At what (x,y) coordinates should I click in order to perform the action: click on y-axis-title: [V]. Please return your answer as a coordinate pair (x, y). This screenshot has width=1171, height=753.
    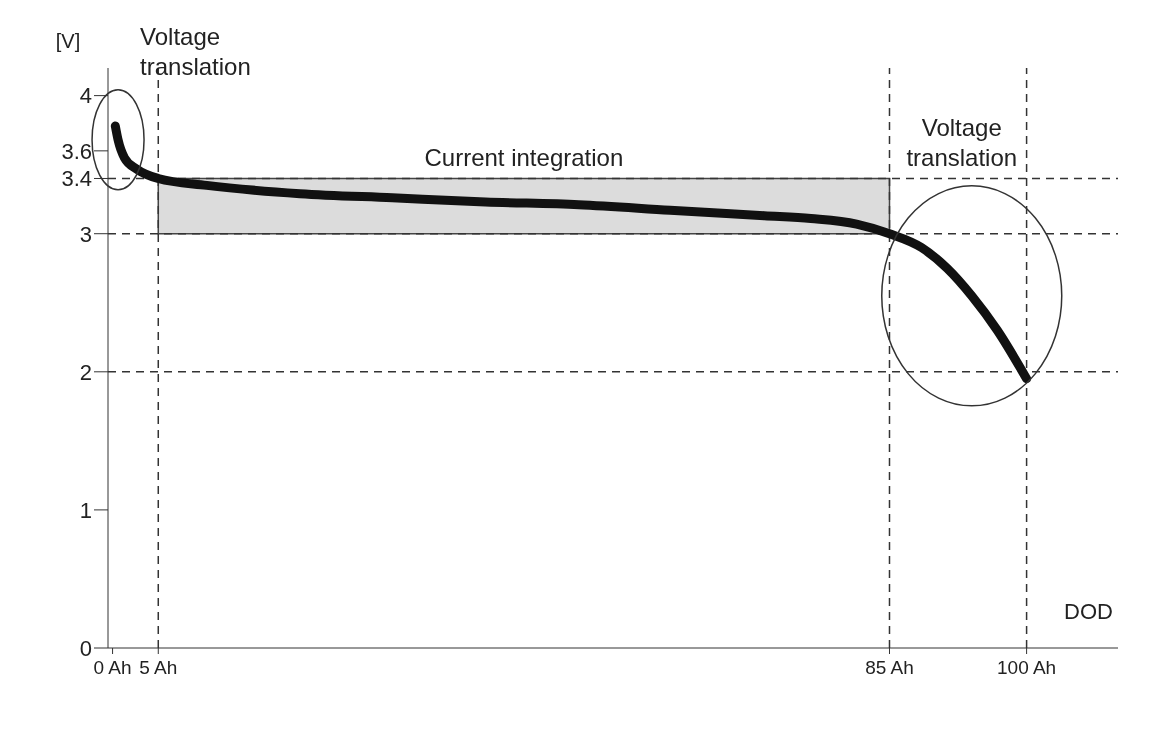
    Looking at the image, I should click on (68, 41).